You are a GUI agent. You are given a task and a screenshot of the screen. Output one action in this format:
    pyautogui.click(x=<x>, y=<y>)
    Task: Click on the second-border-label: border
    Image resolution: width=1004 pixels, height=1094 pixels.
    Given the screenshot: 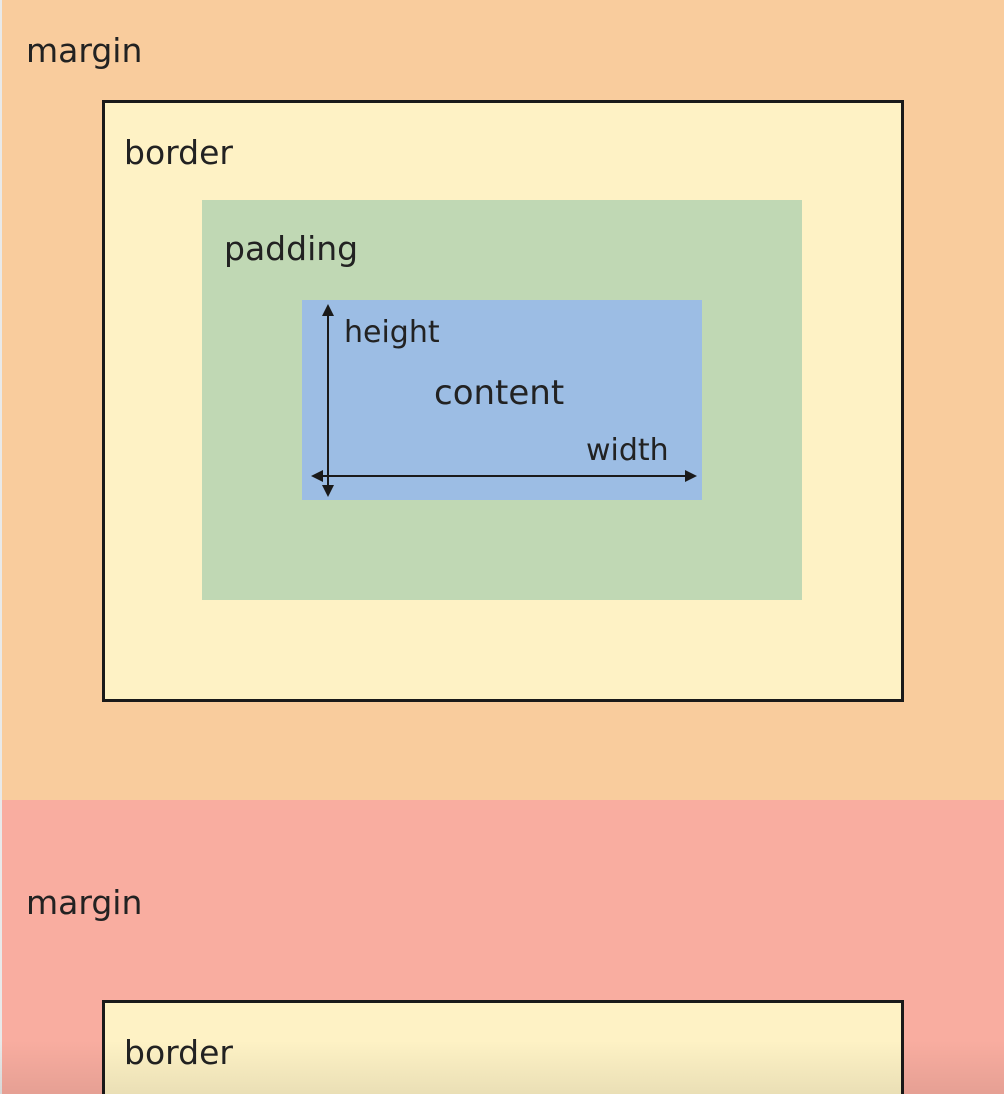 What is the action you would take?
    pyautogui.click(x=178, y=1052)
    